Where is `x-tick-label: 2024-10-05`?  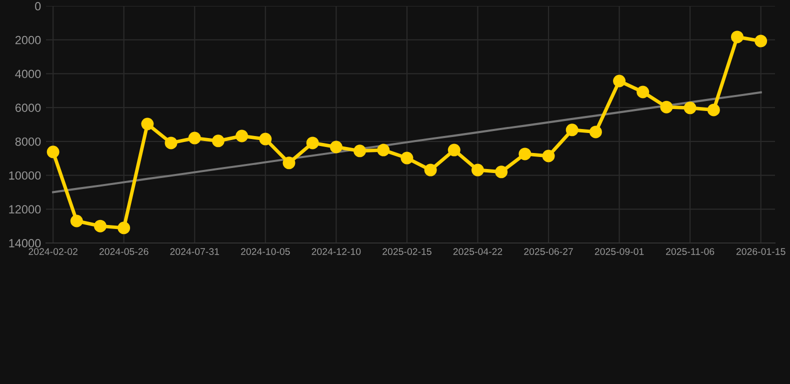 x-tick-label: 2024-10-05 is located at coordinates (265, 251).